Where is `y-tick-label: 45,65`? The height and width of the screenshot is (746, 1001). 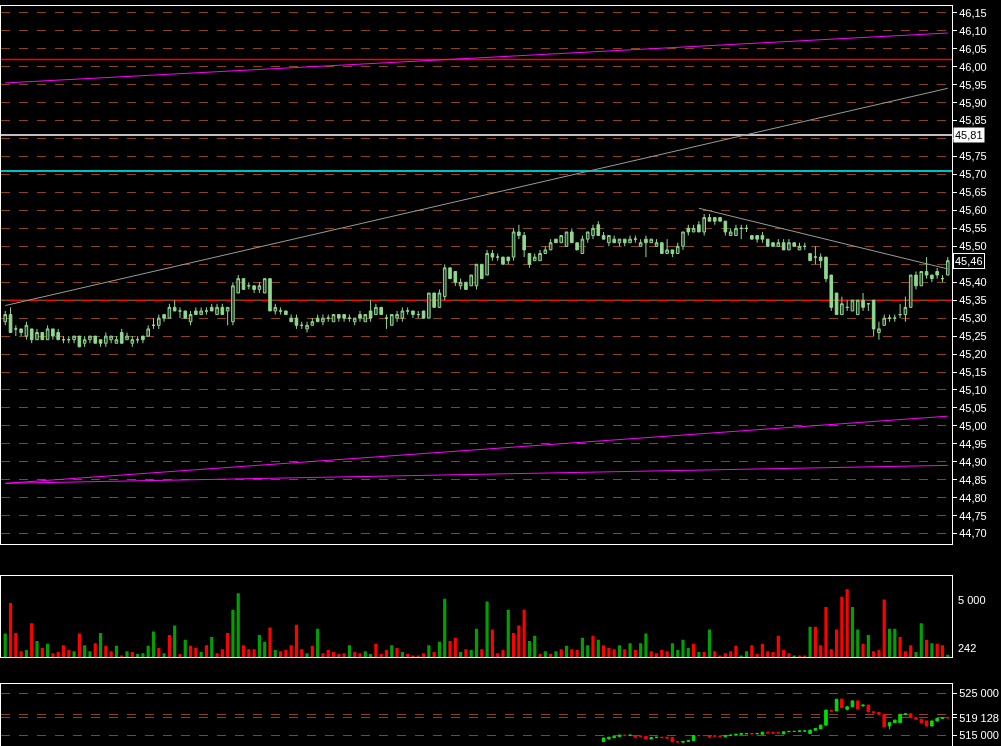 y-tick-label: 45,65 is located at coordinates (973, 192).